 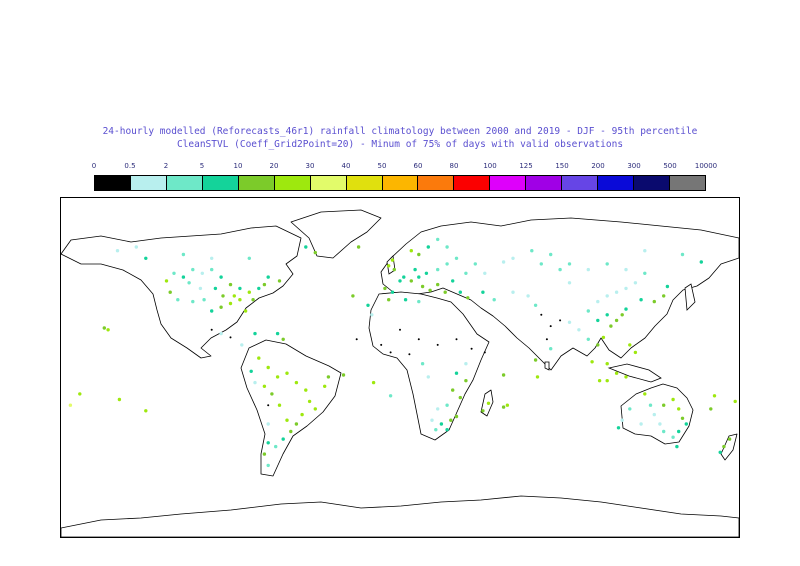 What do you see at coordinates (690, 297) in the screenshot?
I see `land-japan` at bounding box center [690, 297].